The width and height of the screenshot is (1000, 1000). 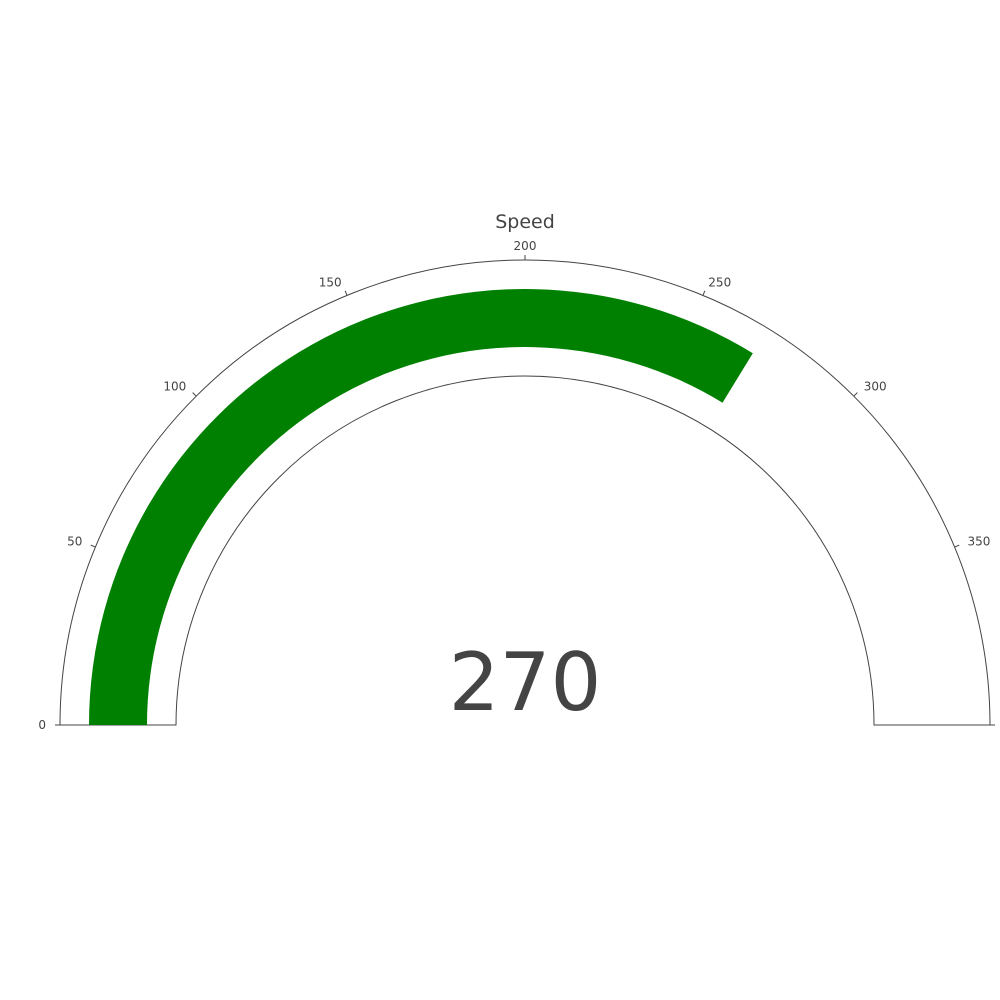 I want to click on gauge-tick-label: 200, so click(x=525, y=246).